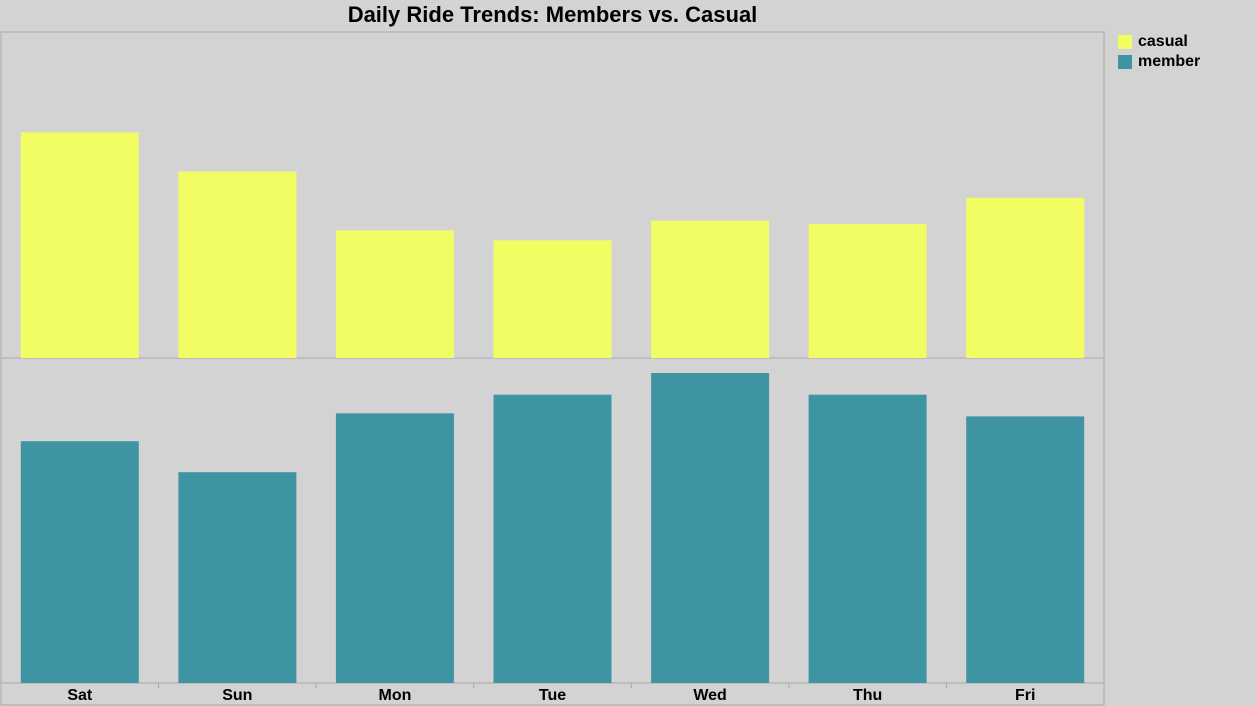  What do you see at coordinates (80, 695) in the screenshot?
I see `x-tick-label-sat: Sat` at bounding box center [80, 695].